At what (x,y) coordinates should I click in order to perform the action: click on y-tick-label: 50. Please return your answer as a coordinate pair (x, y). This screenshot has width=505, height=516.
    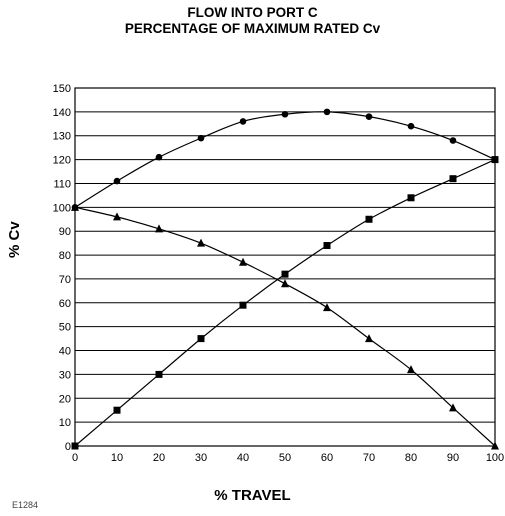
    Looking at the image, I should click on (65, 328).